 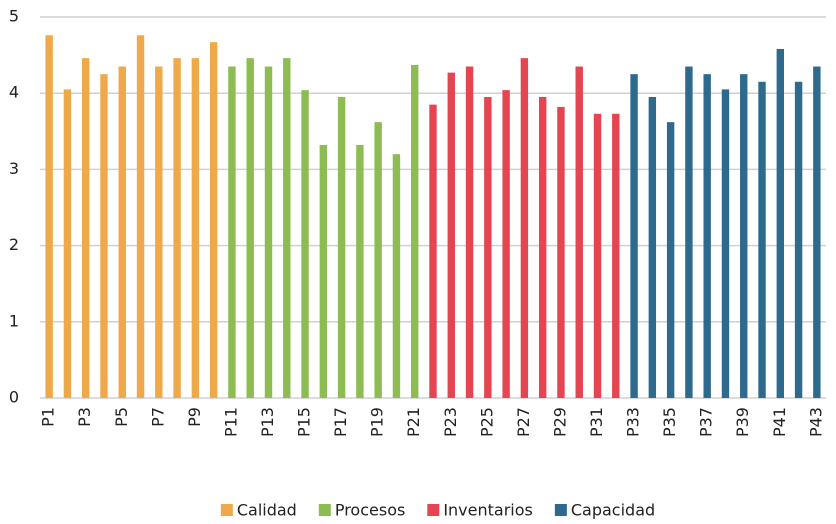 I want to click on x-tick-label: P13, so click(x=267, y=422).